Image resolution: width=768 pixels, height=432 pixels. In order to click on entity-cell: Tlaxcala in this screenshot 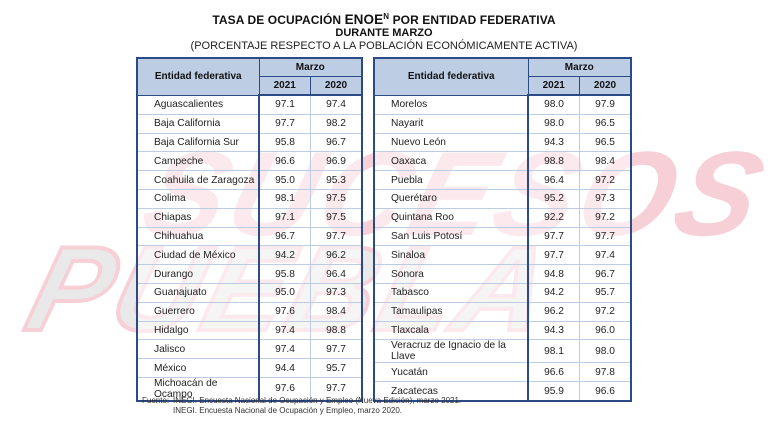, I will do `click(451, 330)`.